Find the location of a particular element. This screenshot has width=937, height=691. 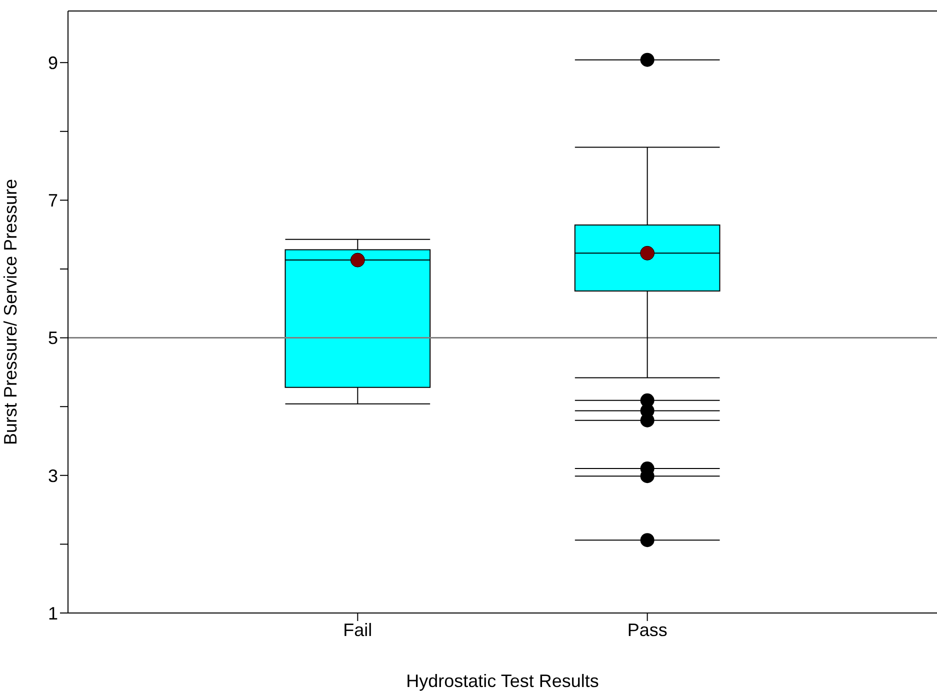

y-tick-label: 7 is located at coordinates (53, 200).